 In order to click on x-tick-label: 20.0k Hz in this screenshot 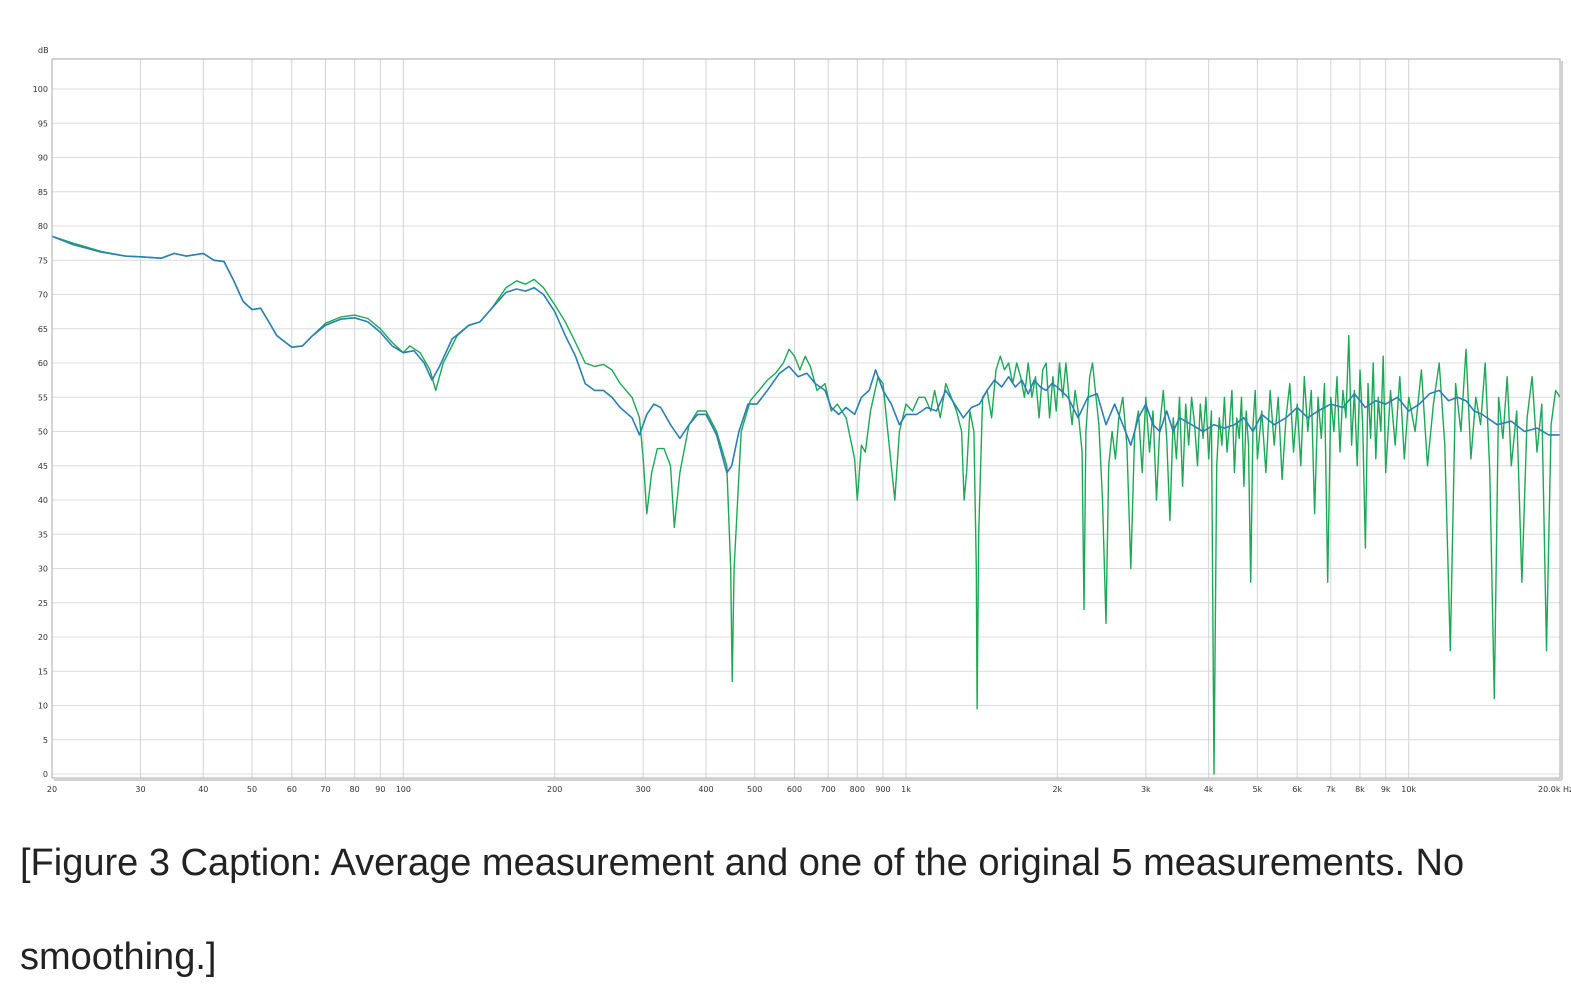, I will do `click(1554, 789)`.